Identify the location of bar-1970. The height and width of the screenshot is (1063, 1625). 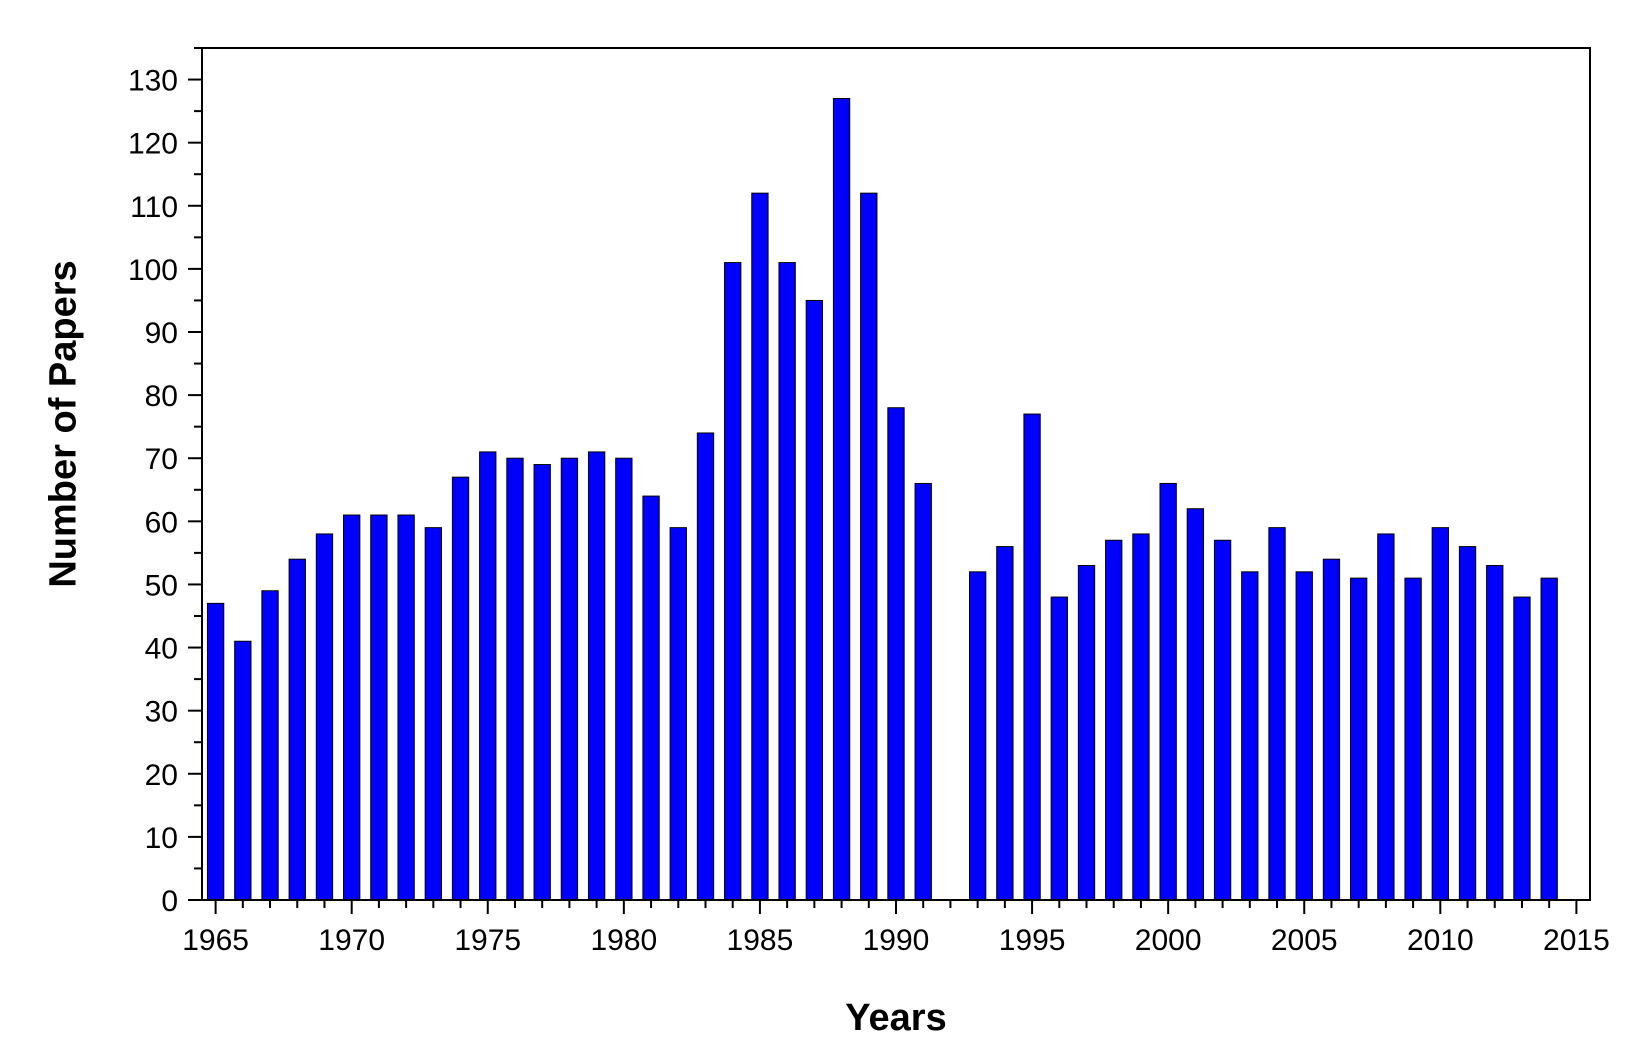
(352, 707).